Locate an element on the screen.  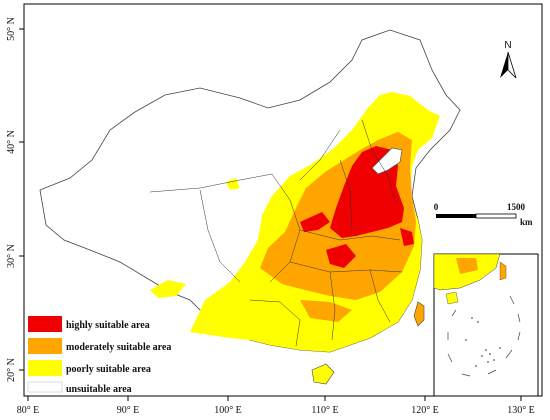
y-tick-label: 50° N is located at coordinates (11, 29).